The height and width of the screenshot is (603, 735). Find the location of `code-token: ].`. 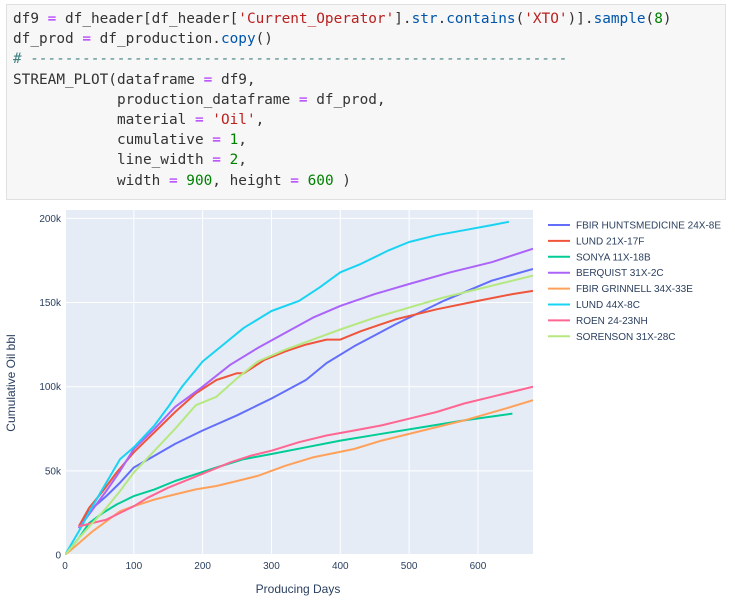

code-token: ]. is located at coordinates (403, 19).